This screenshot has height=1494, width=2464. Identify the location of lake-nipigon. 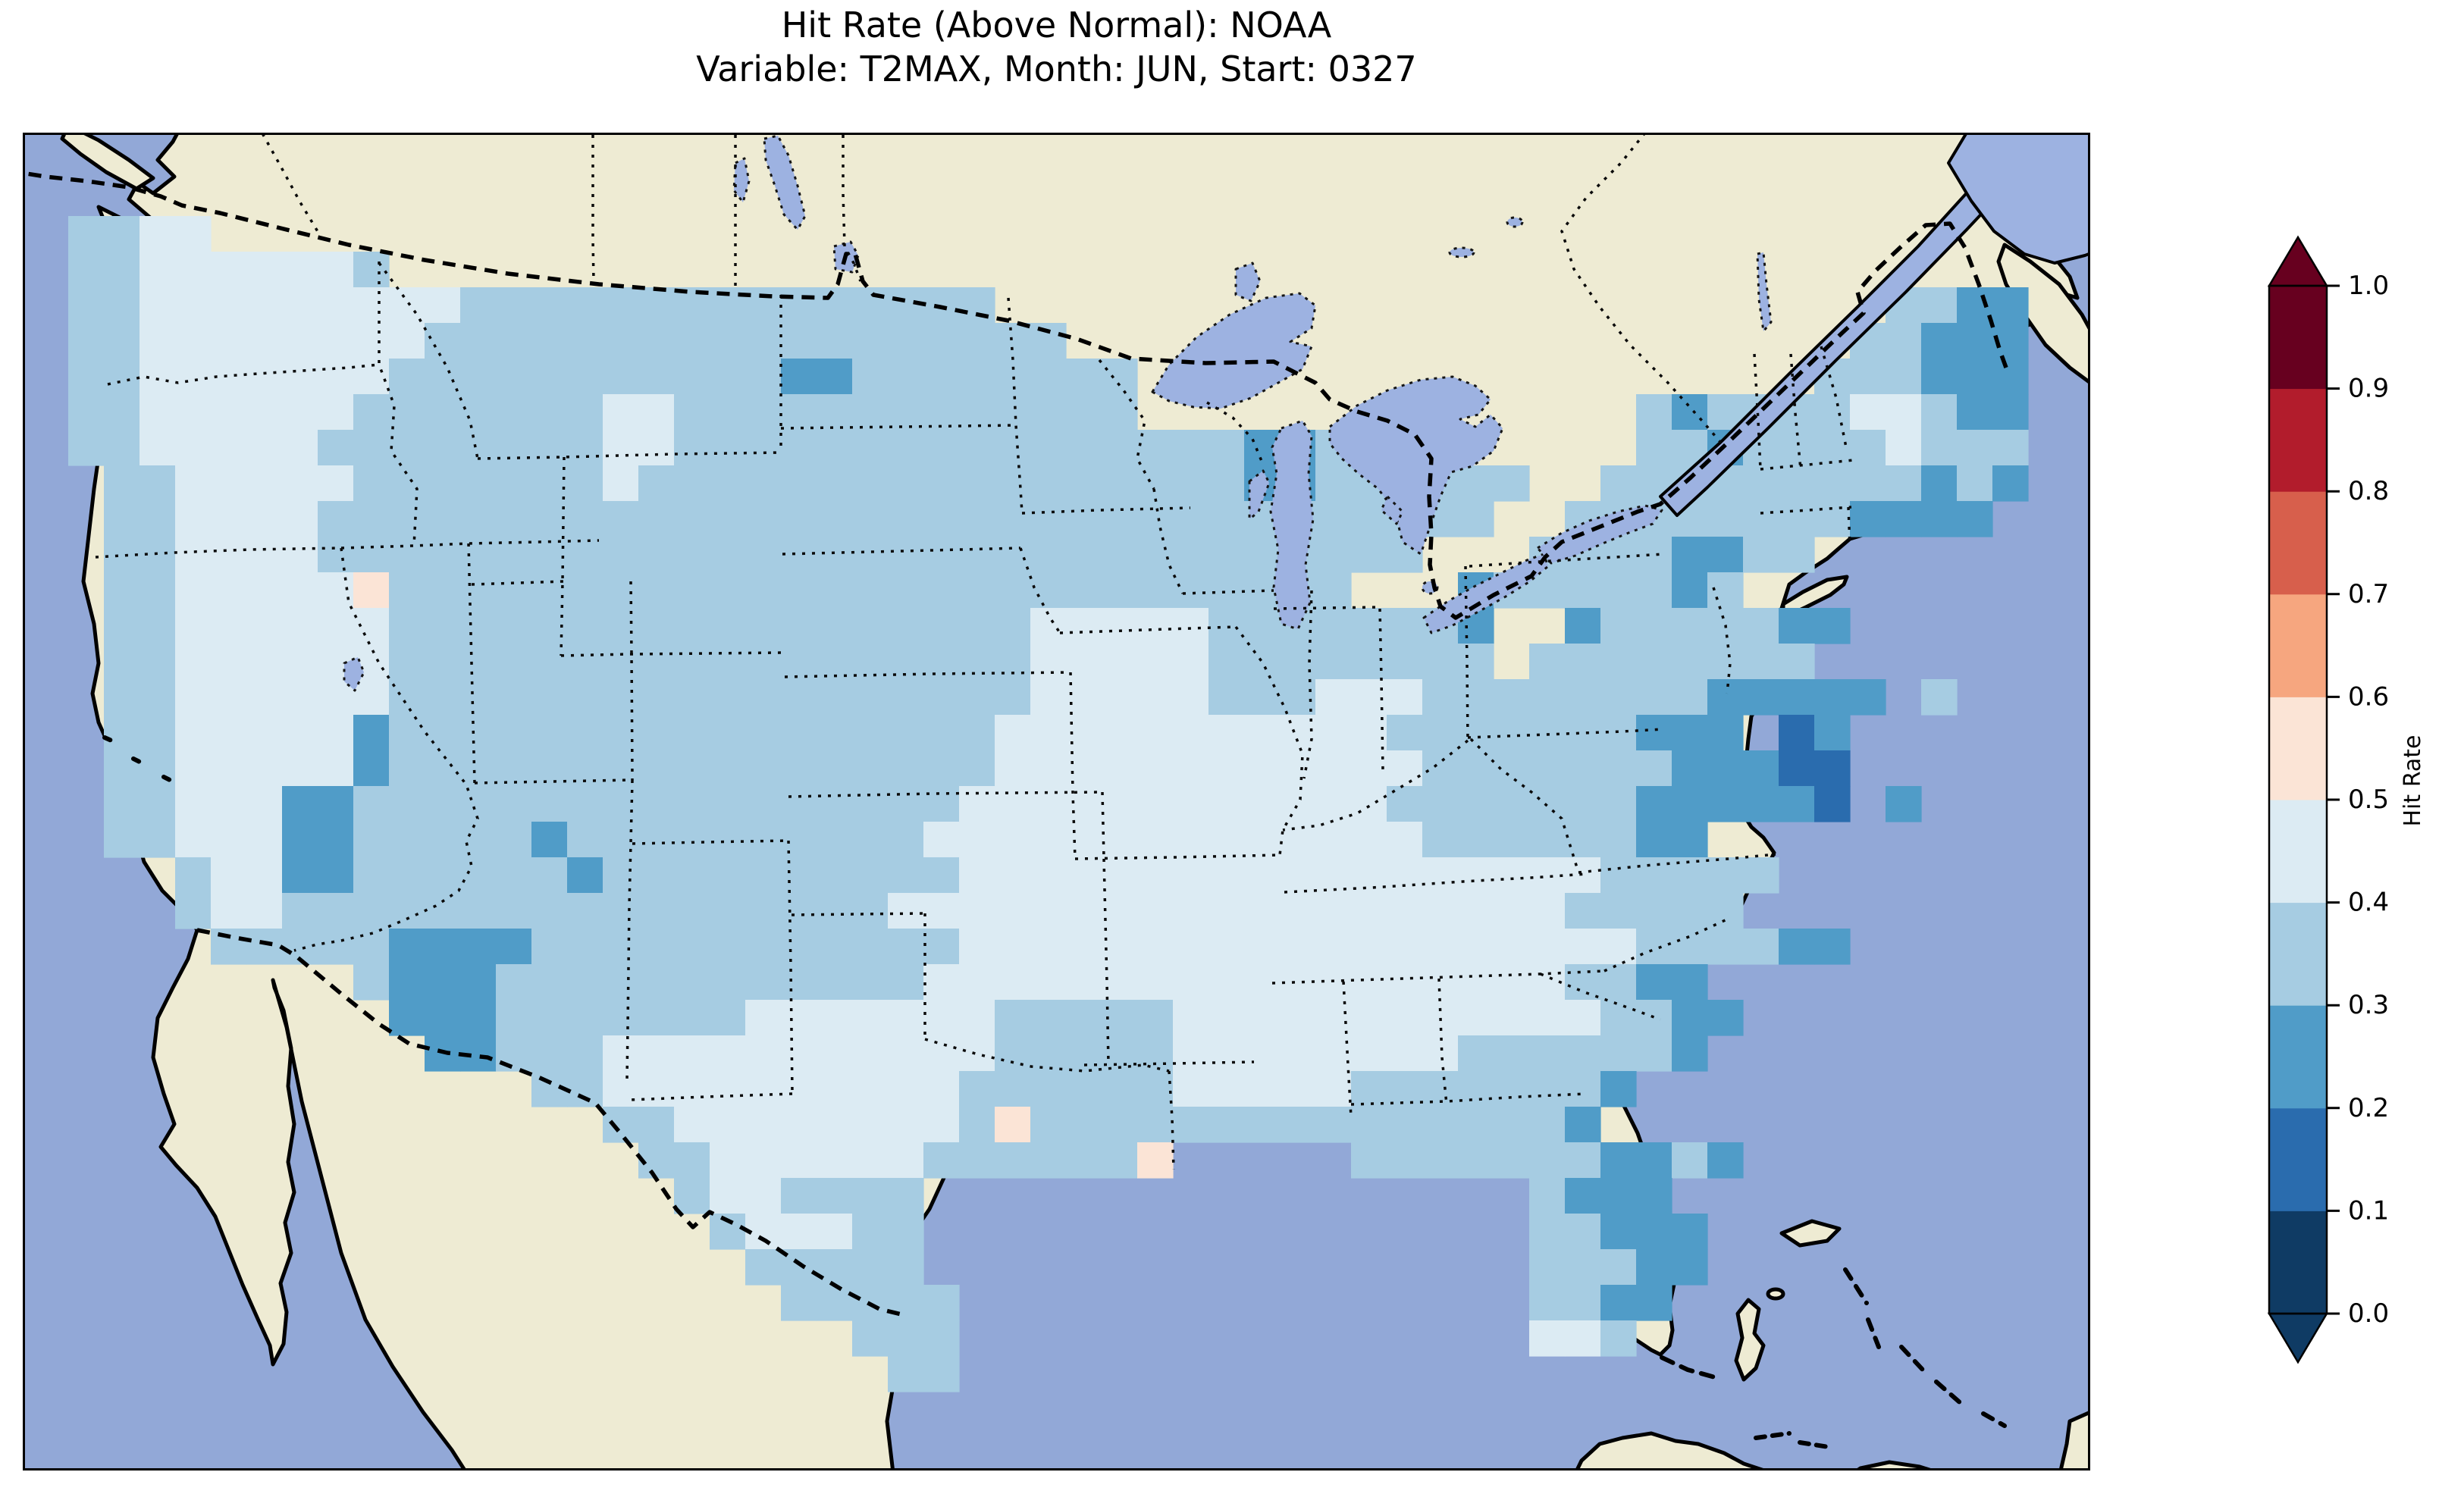
(1248, 282).